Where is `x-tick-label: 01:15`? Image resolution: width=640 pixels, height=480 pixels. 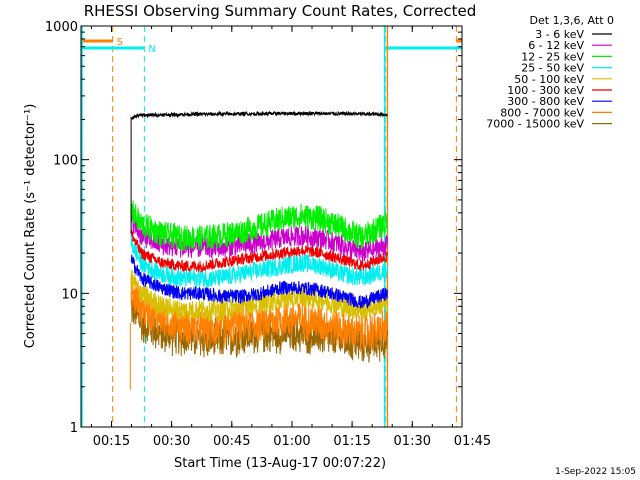
x-tick-label: 01:15 is located at coordinates (351, 441).